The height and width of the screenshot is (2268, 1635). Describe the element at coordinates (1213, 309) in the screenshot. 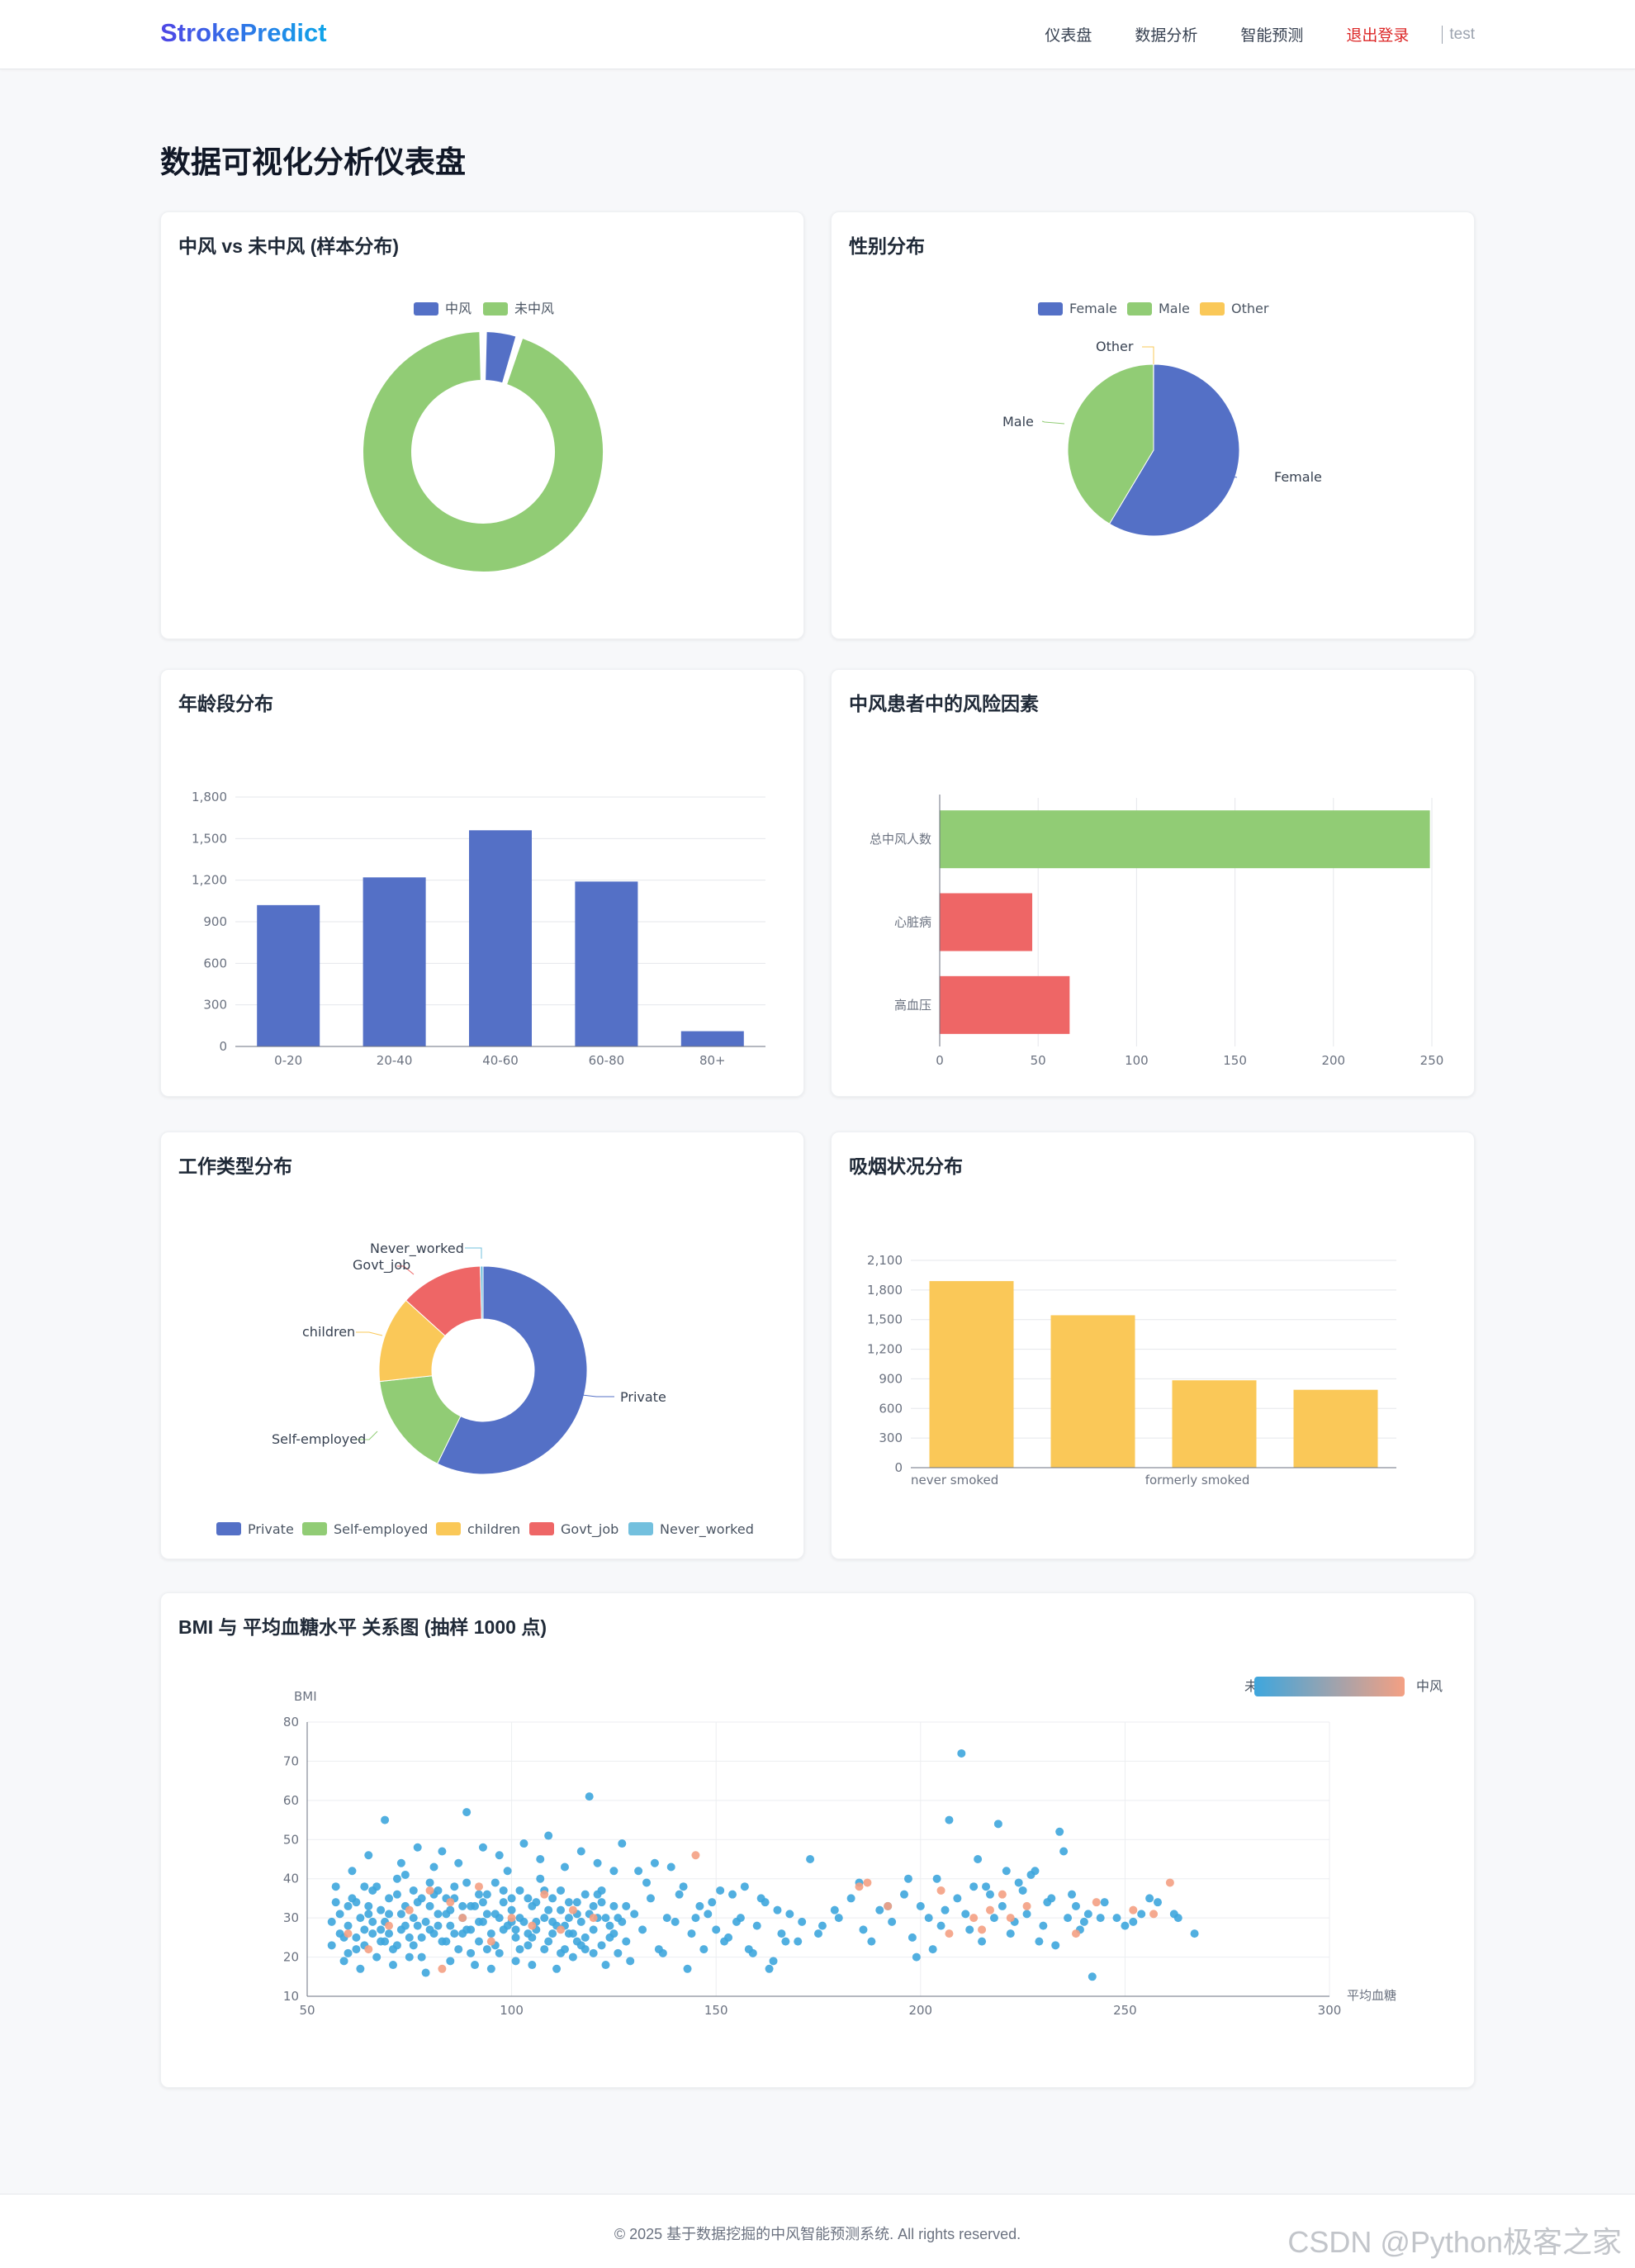

I see `legend-swatch-other` at that location.